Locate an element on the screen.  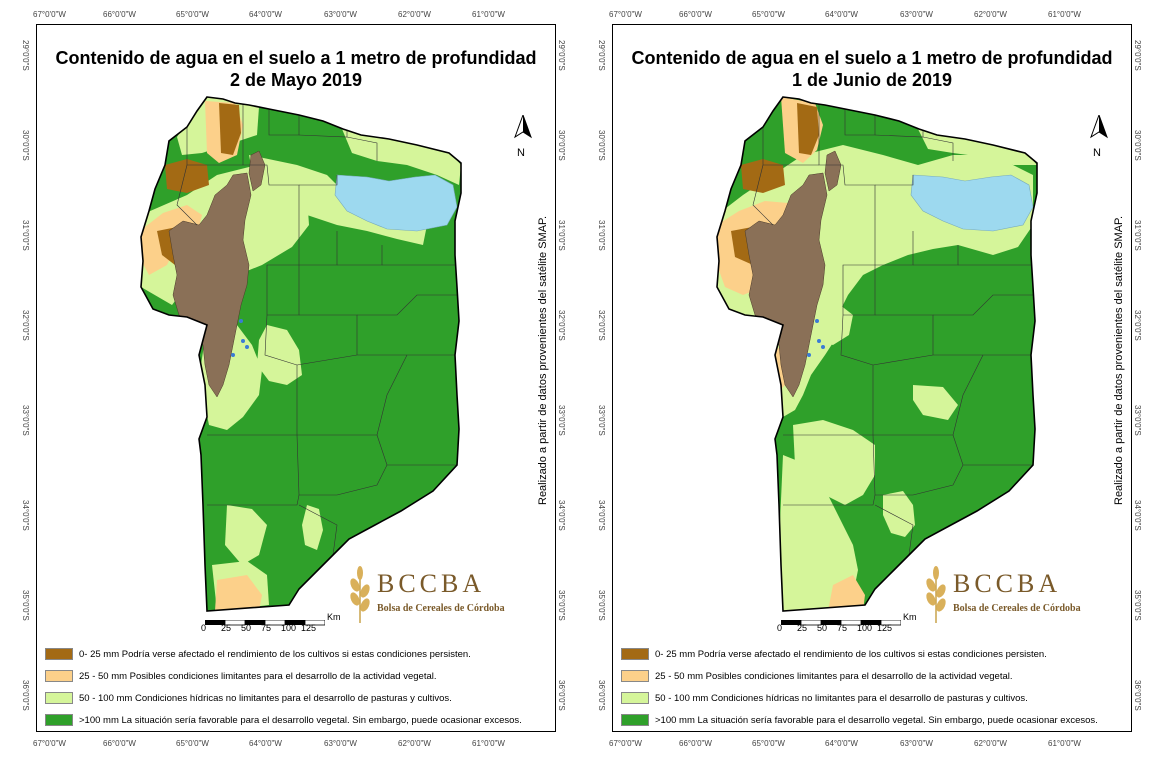
logo-name: BCCBA is located at coordinates (1007, 583).